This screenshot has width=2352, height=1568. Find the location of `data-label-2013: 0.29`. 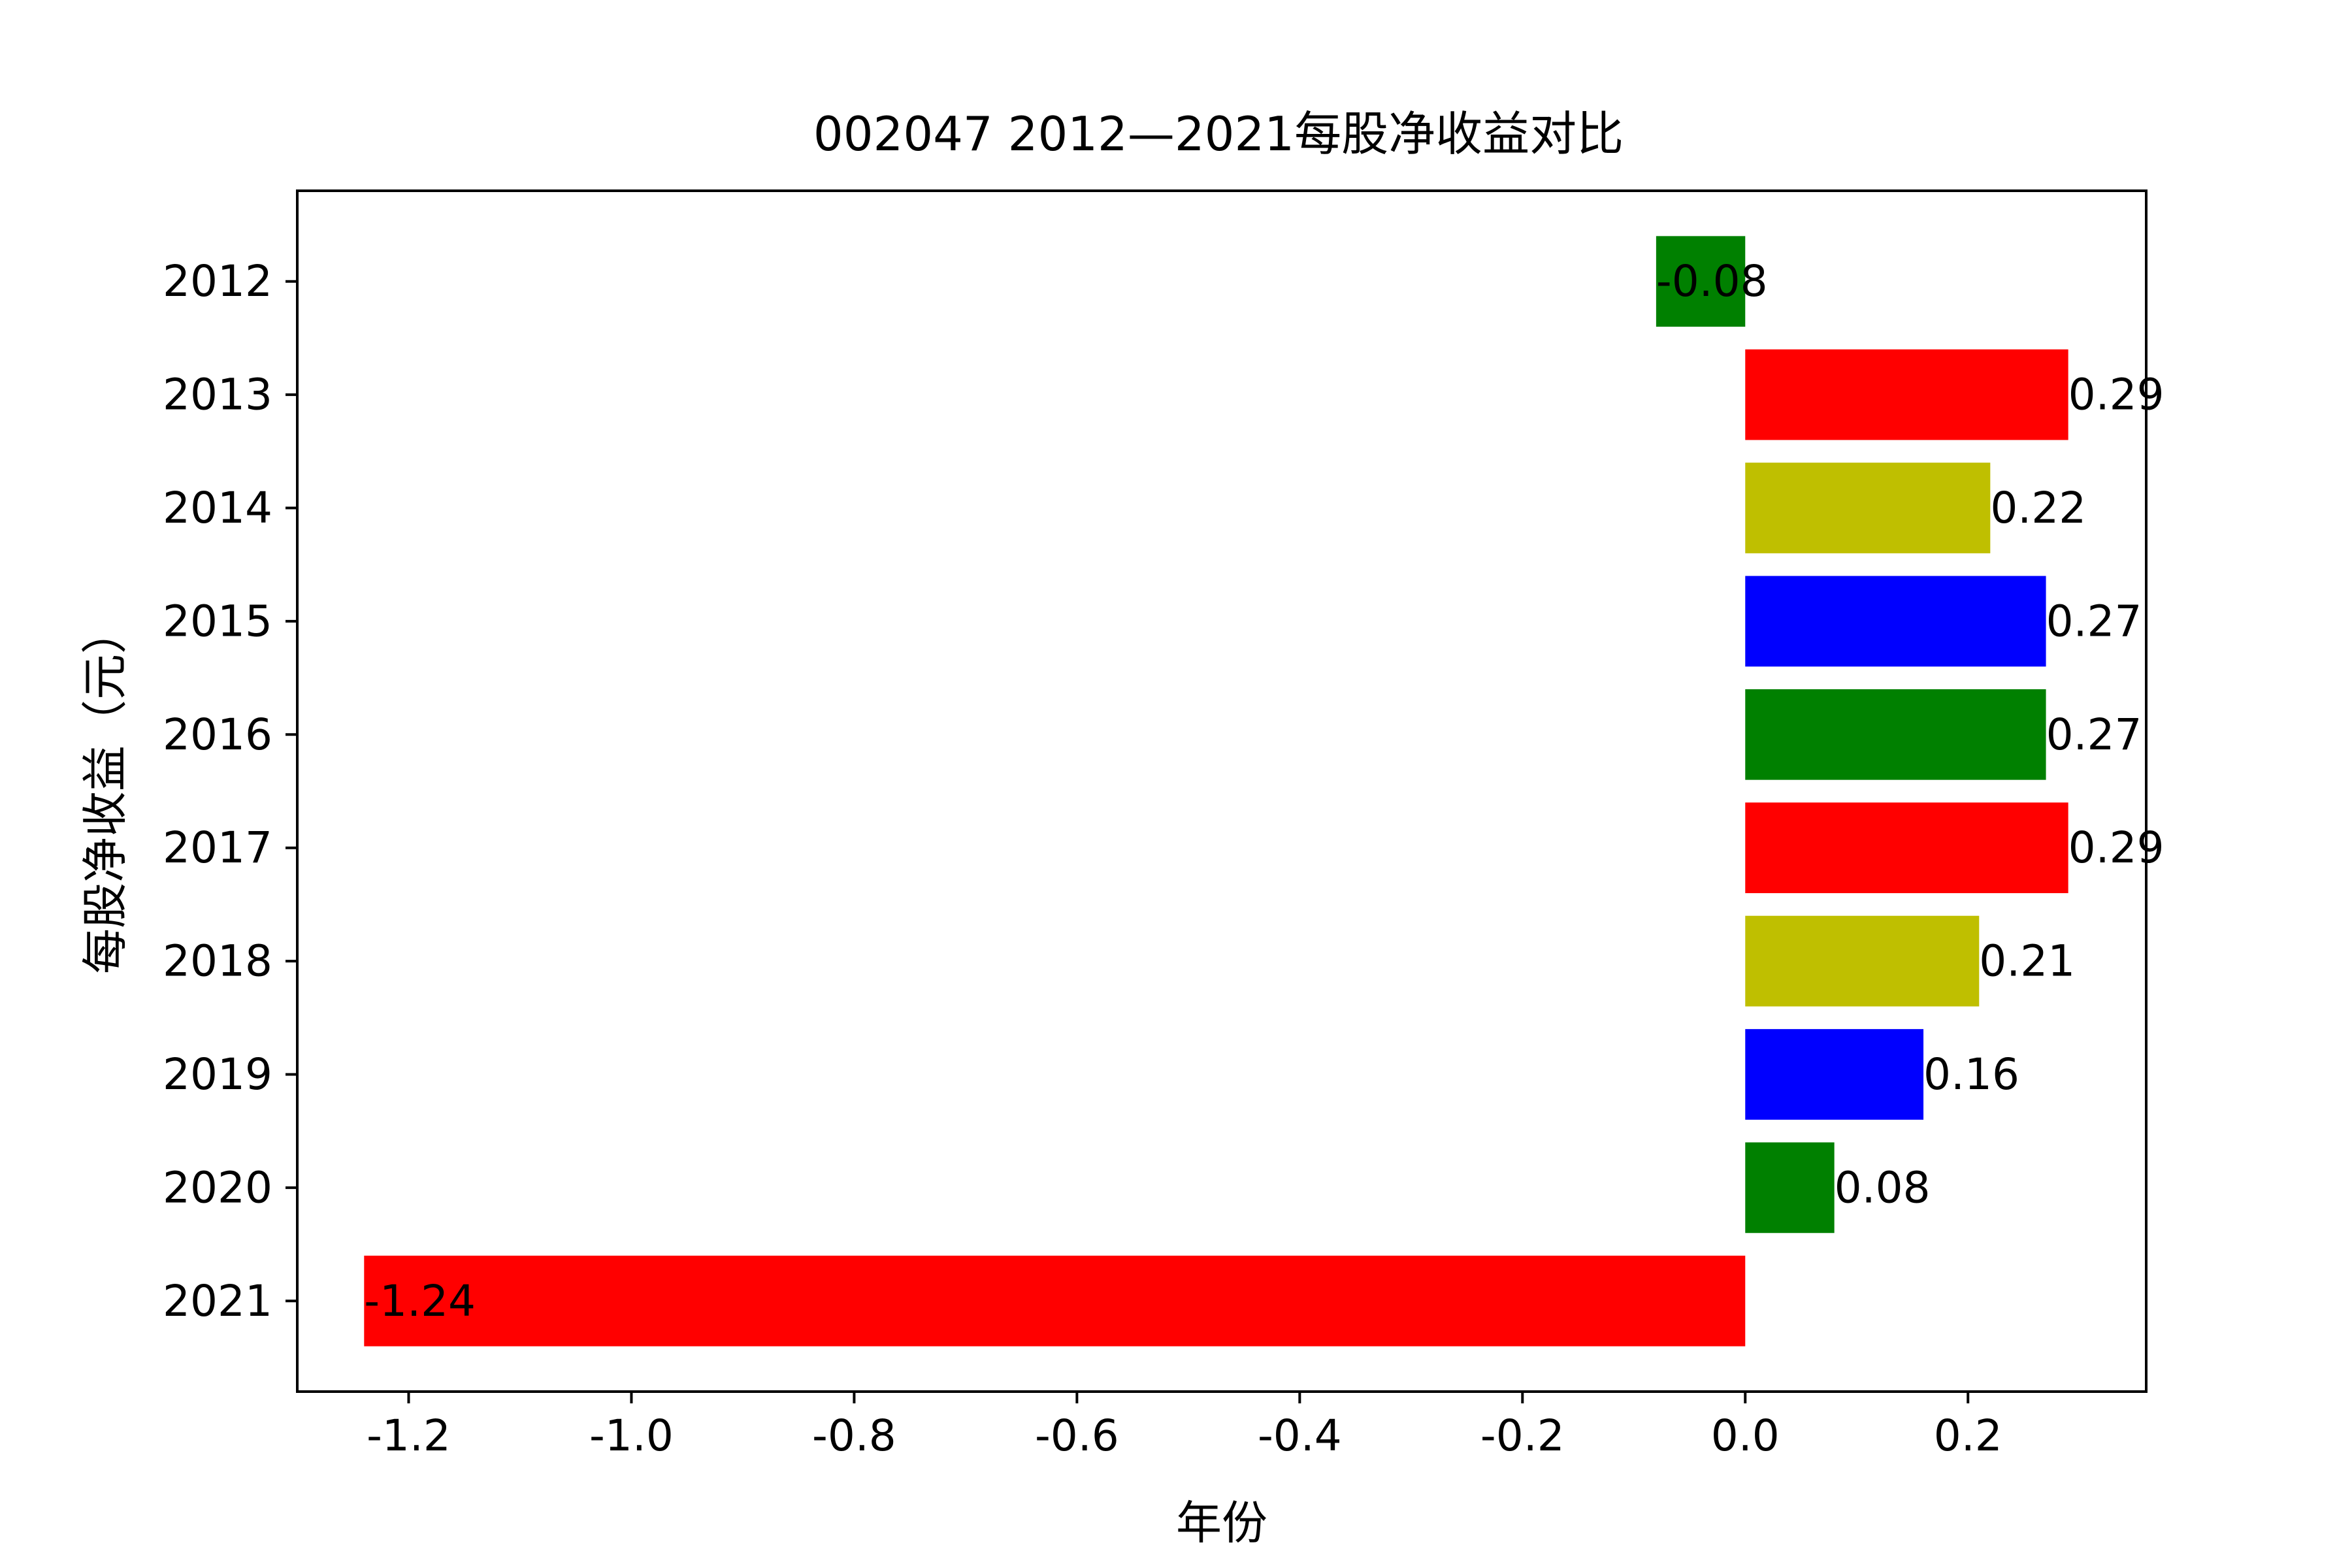

data-label-2013: 0.29 is located at coordinates (2116, 395).